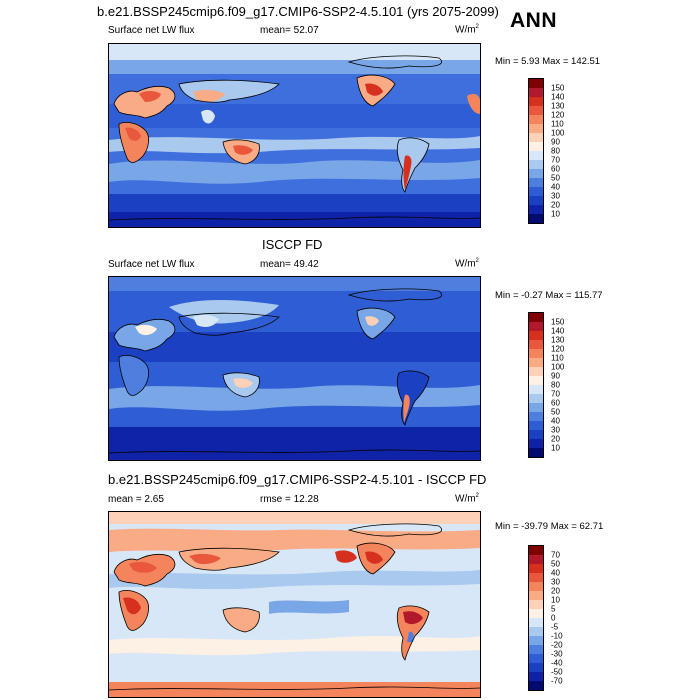 This screenshot has height=700, width=700. Describe the element at coordinates (289, 499) in the screenshot. I see `panel-3-rmse: rmse = 12.28` at that location.